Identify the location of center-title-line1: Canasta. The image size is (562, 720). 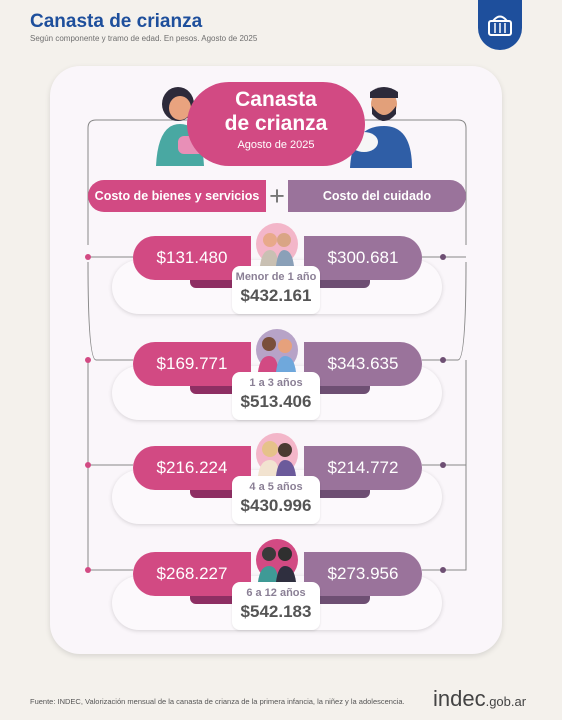
(276, 99).